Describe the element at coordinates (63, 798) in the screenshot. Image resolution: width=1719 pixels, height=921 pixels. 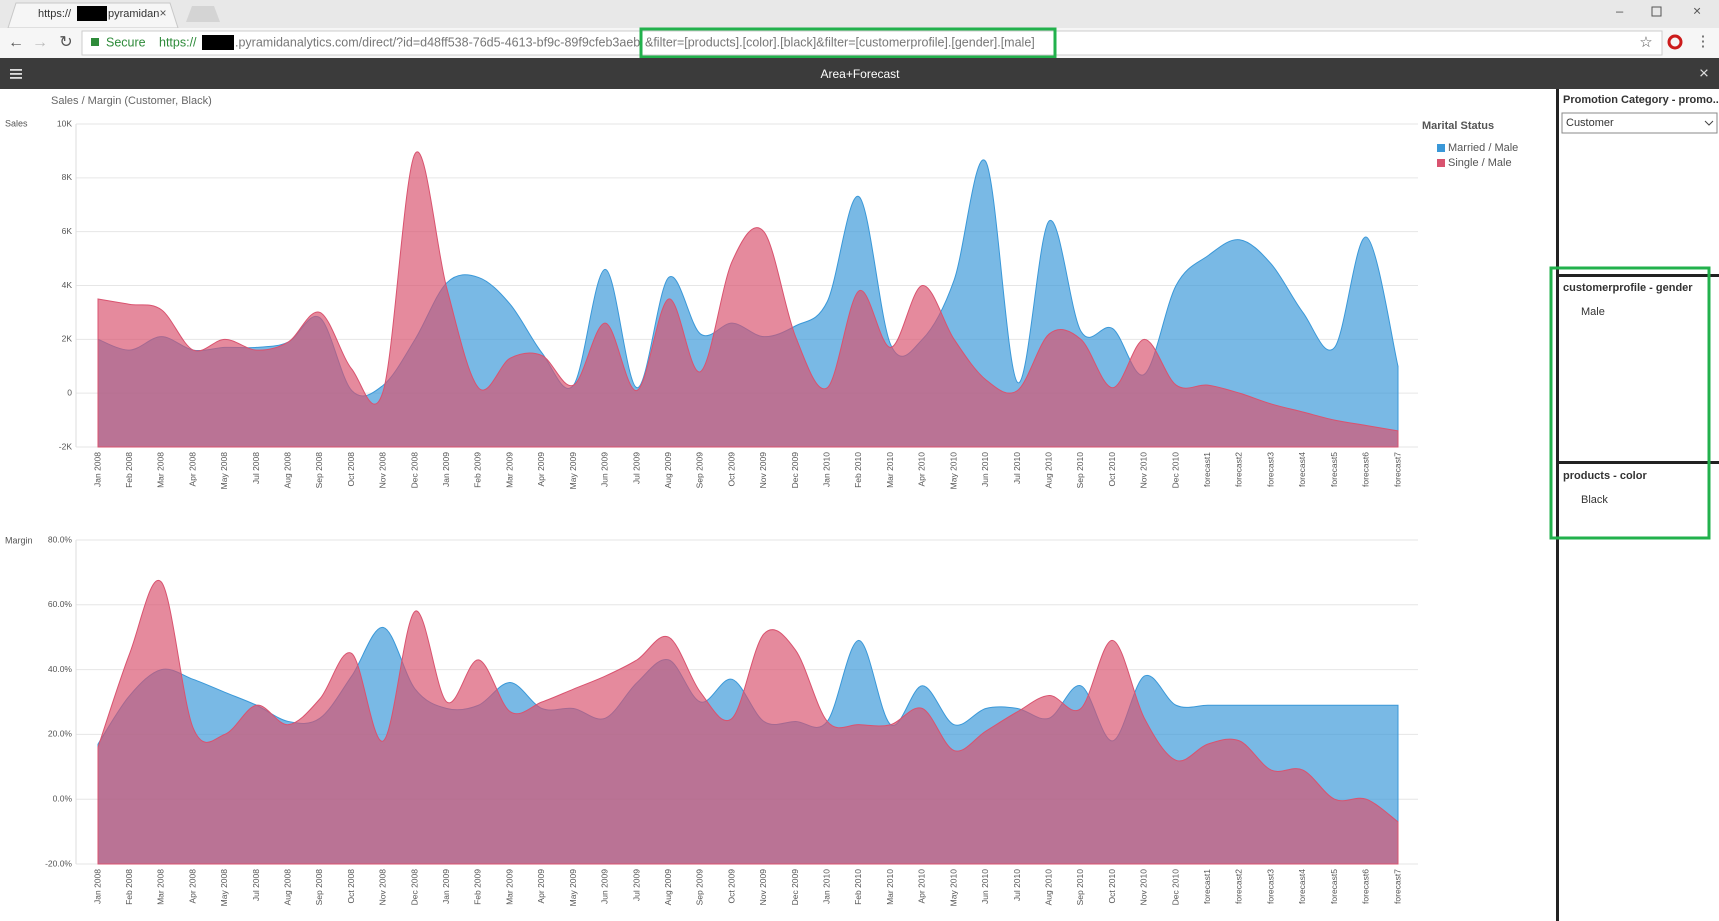
I see `y-tick-label: 0.0%` at that location.